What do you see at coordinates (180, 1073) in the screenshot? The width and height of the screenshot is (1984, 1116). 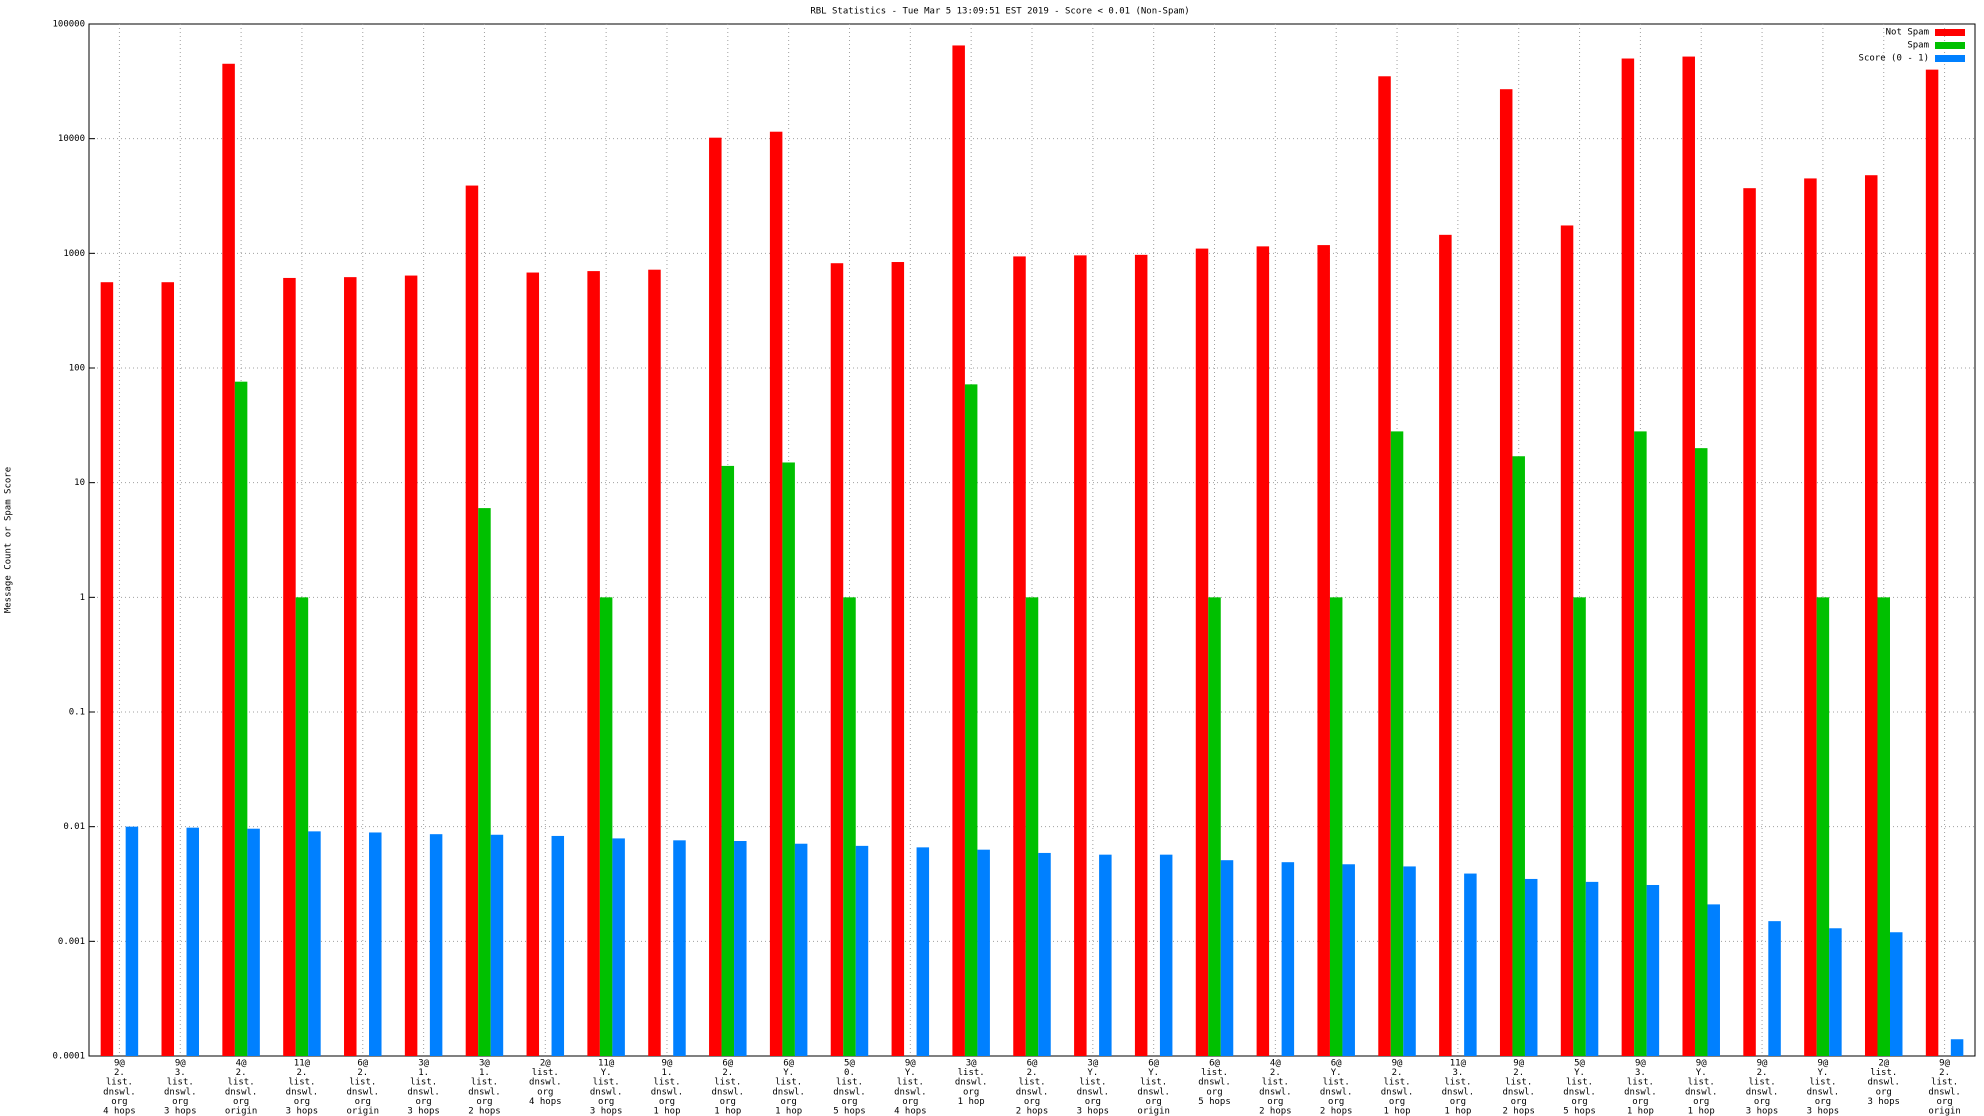 I see `x-tick-label: 3.` at bounding box center [180, 1073].